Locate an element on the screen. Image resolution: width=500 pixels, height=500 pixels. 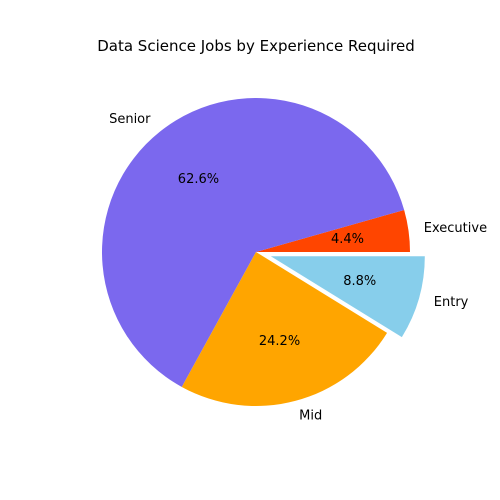
slice-percent-entry: 8.8% is located at coordinates (359, 281).